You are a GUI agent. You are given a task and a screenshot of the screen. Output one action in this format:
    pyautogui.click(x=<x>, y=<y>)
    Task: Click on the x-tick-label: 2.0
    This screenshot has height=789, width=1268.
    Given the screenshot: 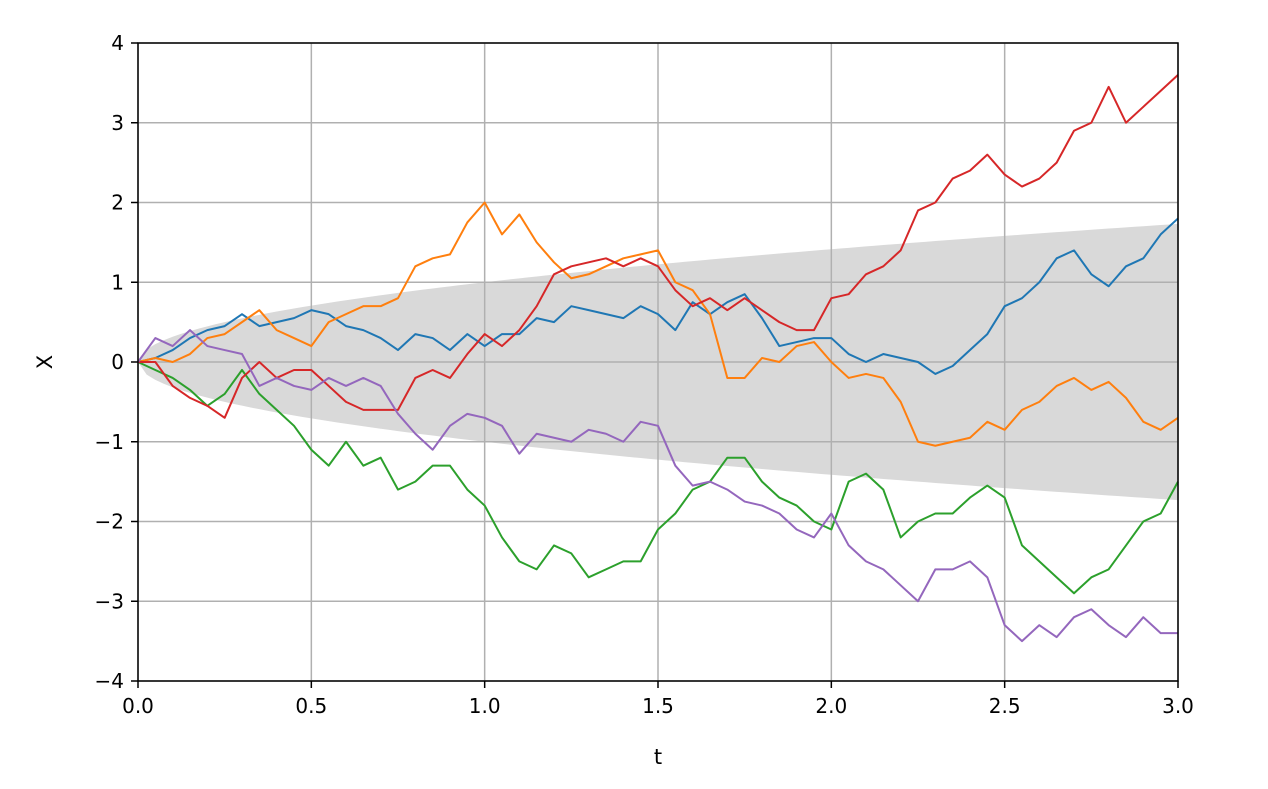 What is the action you would take?
    pyautogui.click(x=831, y=706)
    